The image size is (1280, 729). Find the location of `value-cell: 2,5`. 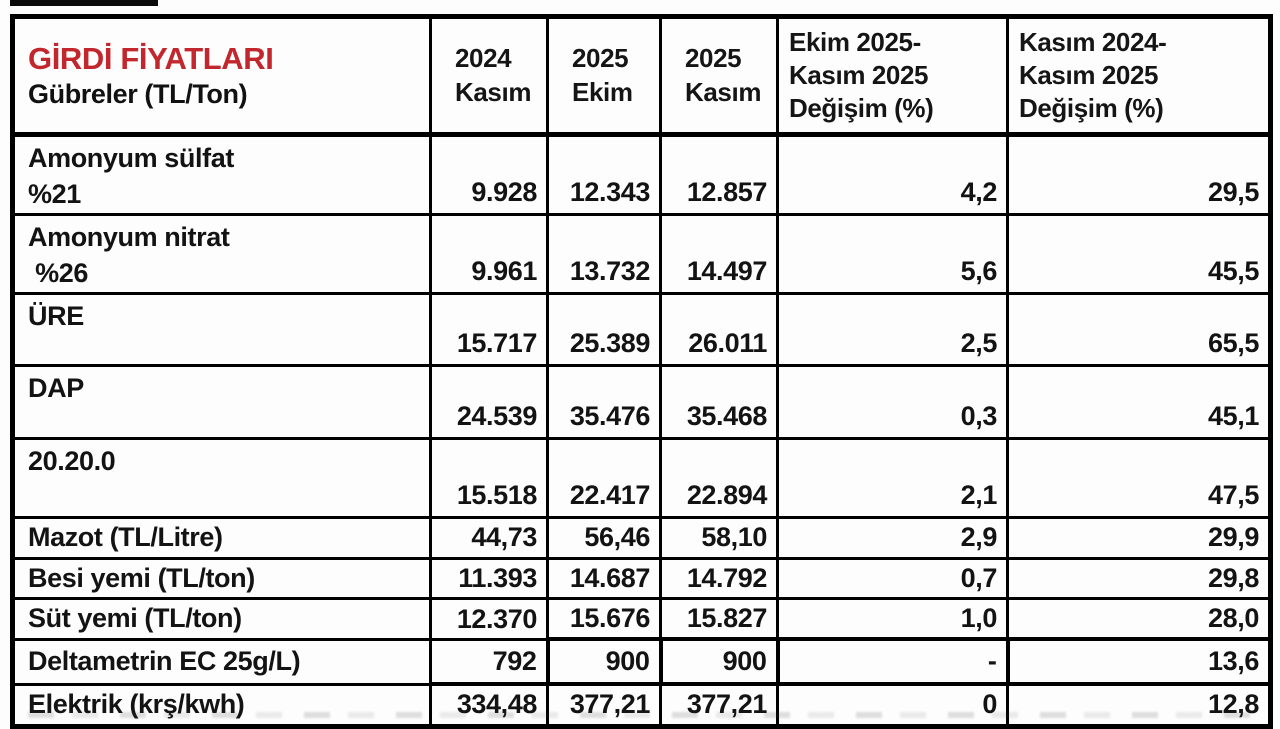

value-cell: 2,5 is located at coordinates (892, 329).